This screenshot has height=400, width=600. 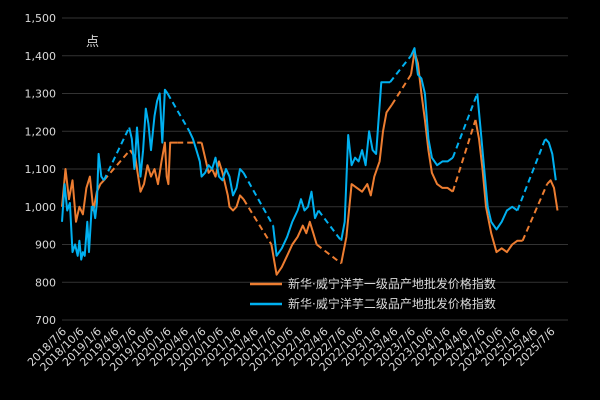 I want to click on y-tick-label: 1,500, so click(x=41, y=18).